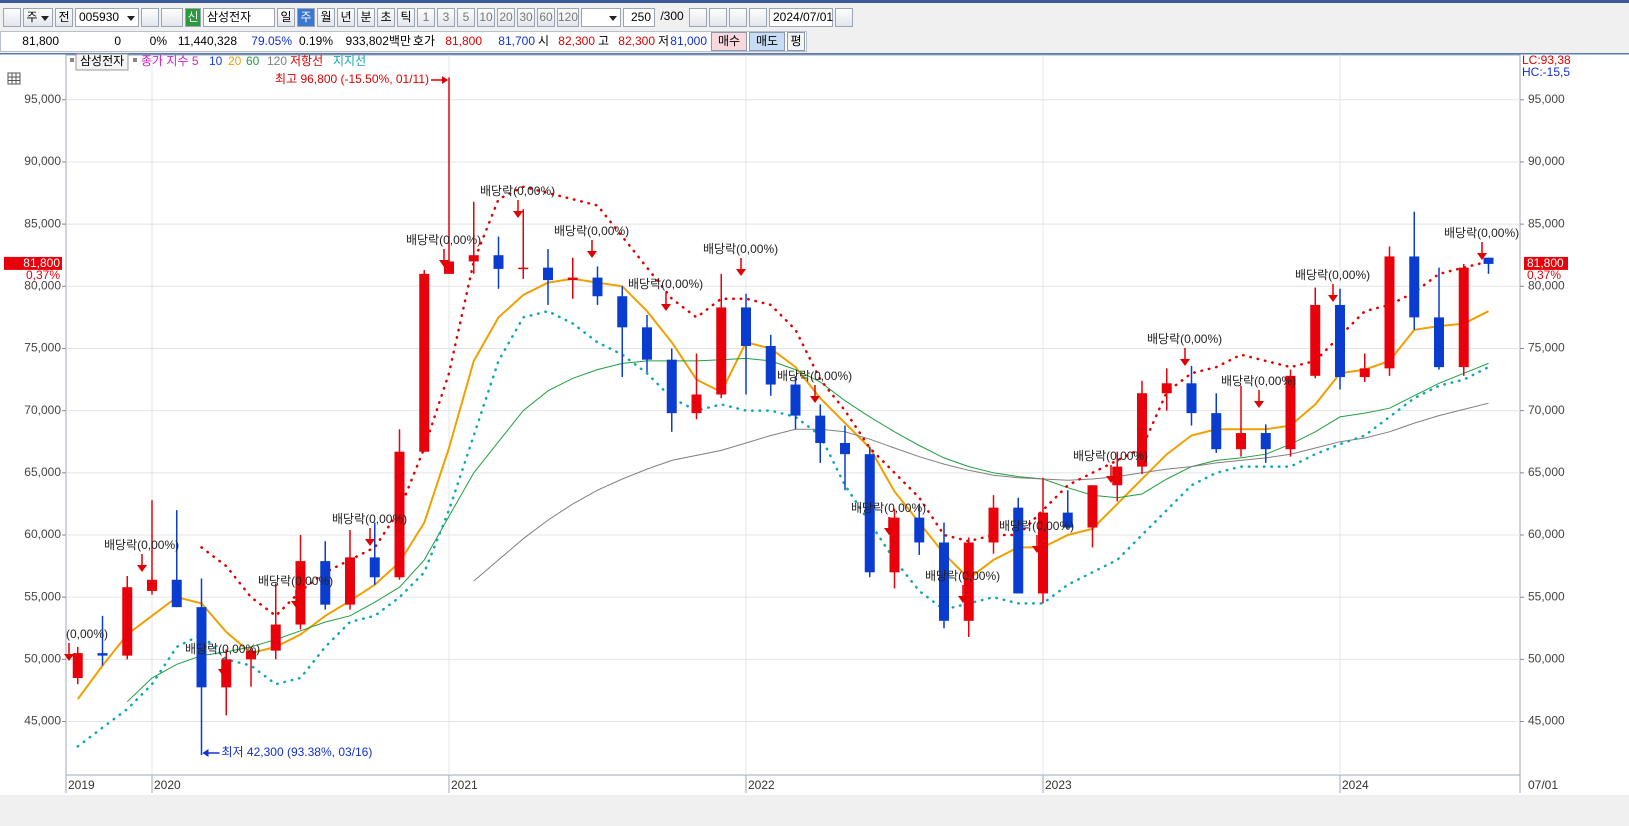 The image size is (1629, 826). Describe the element at coordinates (205, 753) in the screenshot. I see `low-arrow-head` at that location.